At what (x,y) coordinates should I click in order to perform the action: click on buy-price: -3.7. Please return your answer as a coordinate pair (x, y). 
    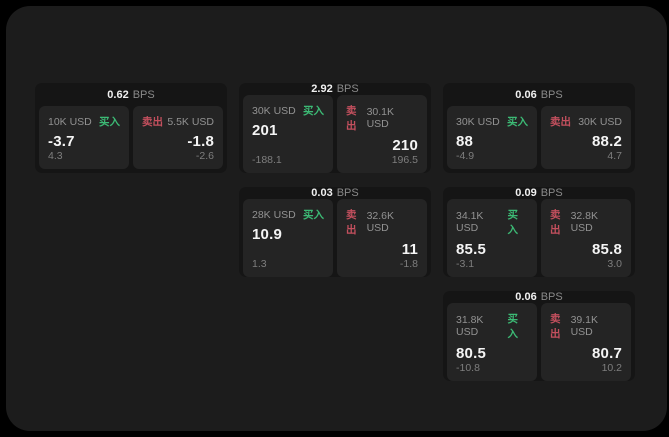
    Looking at the image, I should click on (61, 141).